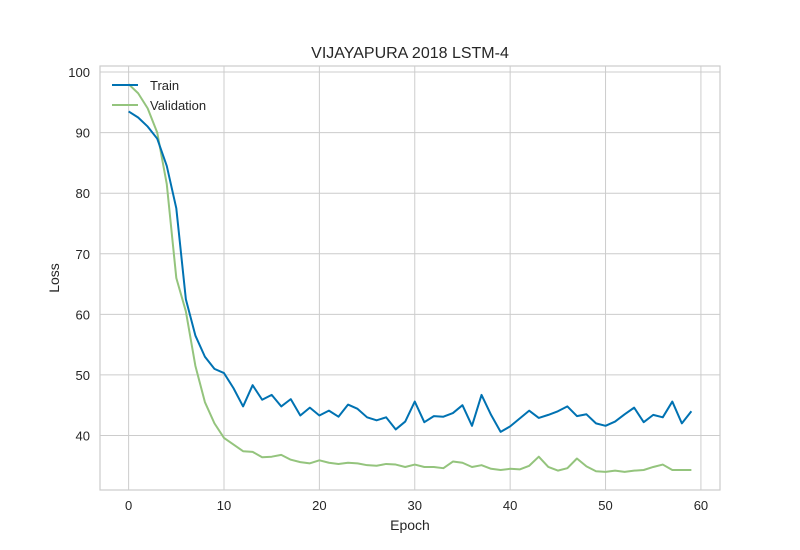  I want to click on x-axis-label: Epoch, so click(410, 525).